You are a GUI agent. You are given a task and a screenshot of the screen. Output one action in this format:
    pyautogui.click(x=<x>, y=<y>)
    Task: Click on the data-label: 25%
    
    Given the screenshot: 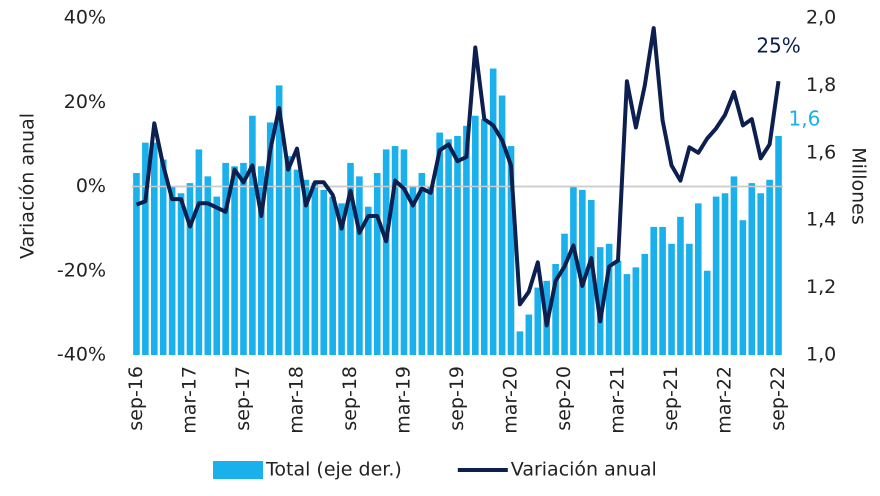 What is the action you would take?
    pyautogui.click(x=778, y=46)
    